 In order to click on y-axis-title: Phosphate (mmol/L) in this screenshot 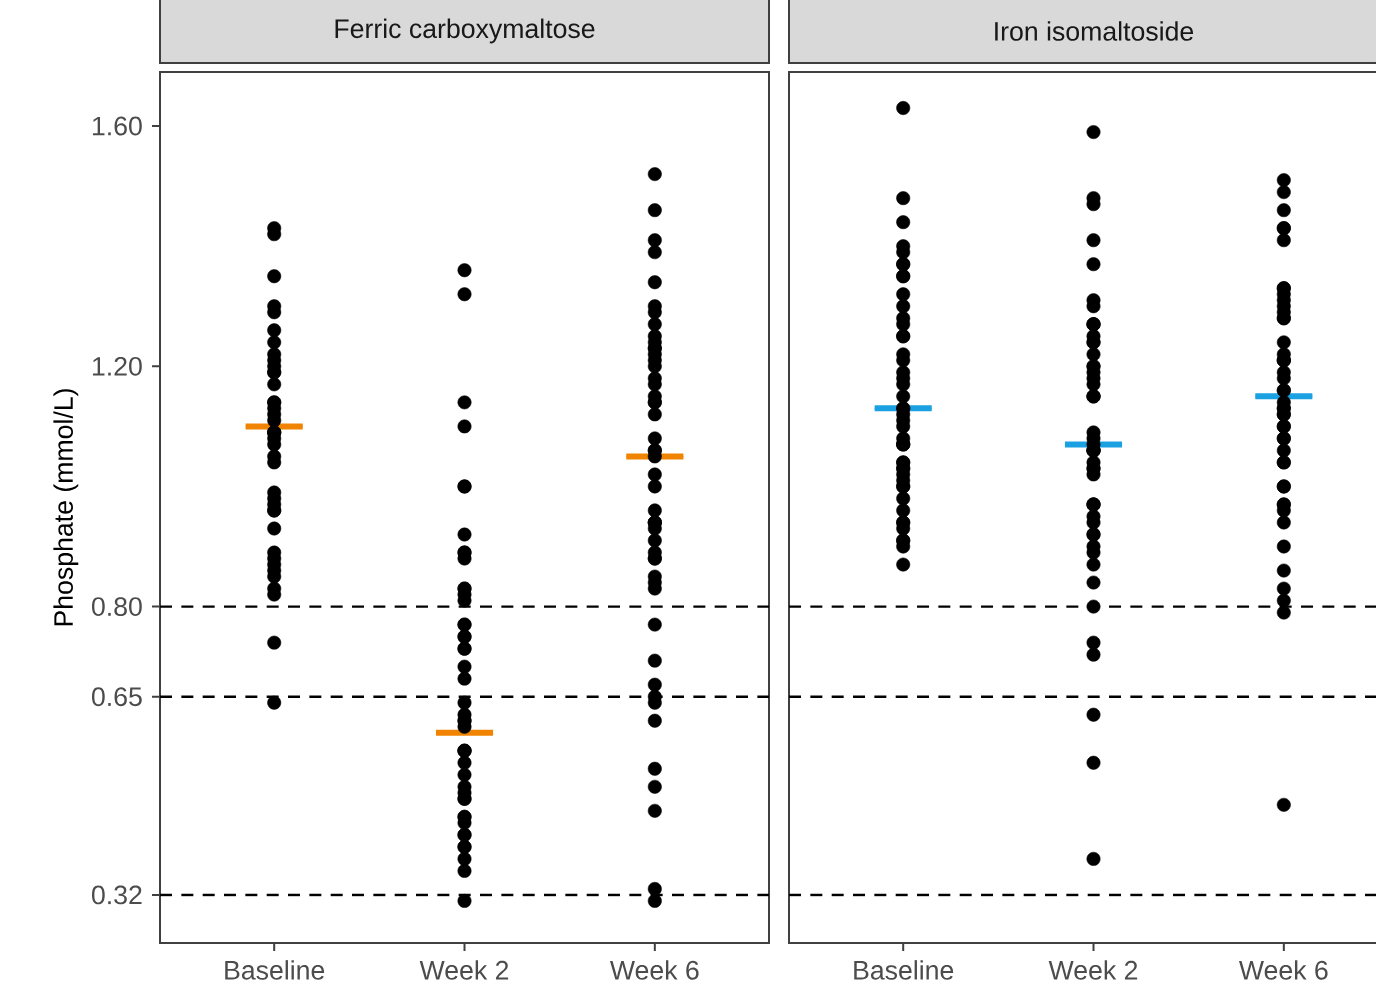, I will do `click(66, 507)`.